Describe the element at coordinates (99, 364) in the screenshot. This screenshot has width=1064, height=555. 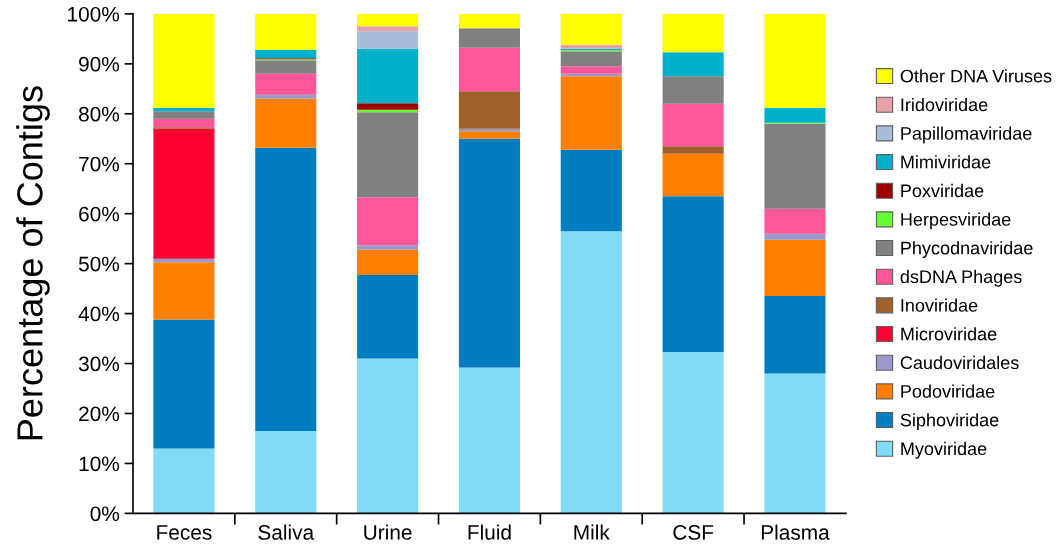
I see `y-tick-label: 30%` at that location.